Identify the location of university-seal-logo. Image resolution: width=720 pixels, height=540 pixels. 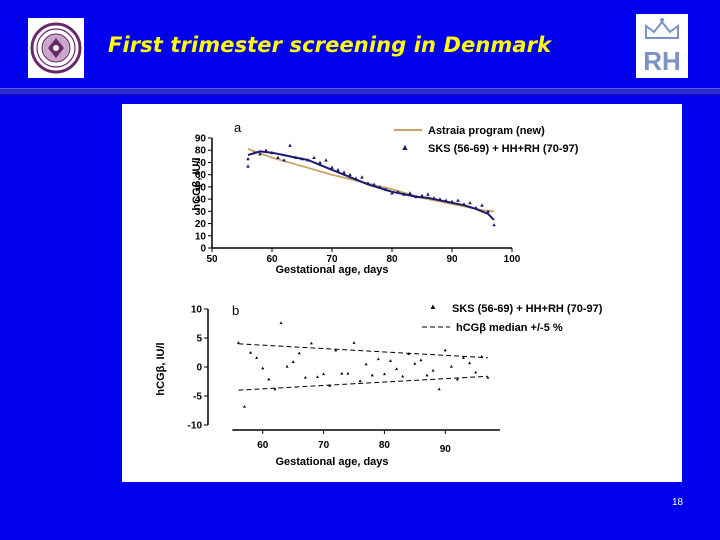
(56, 48).